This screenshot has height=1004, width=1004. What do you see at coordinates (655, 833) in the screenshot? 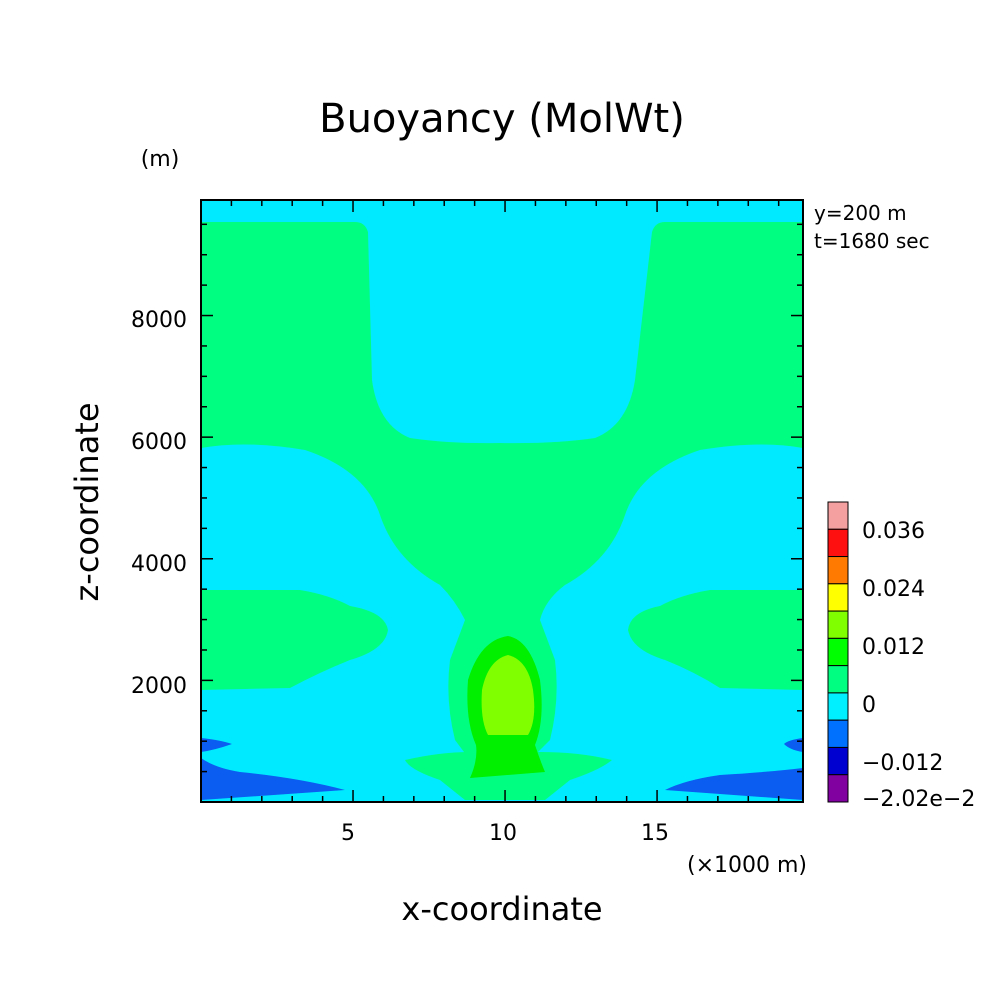
I see `x-tick-label: 15` at bounding box center [655, 833].